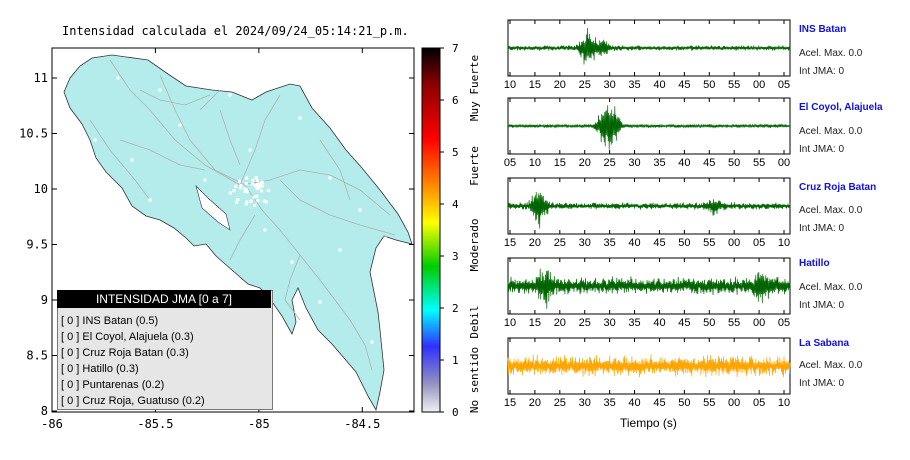  What do you see at coordinates (155, 424) in the screenshot?
I see `map-xtick-label: -85.5` at bounding box center [155, 424].